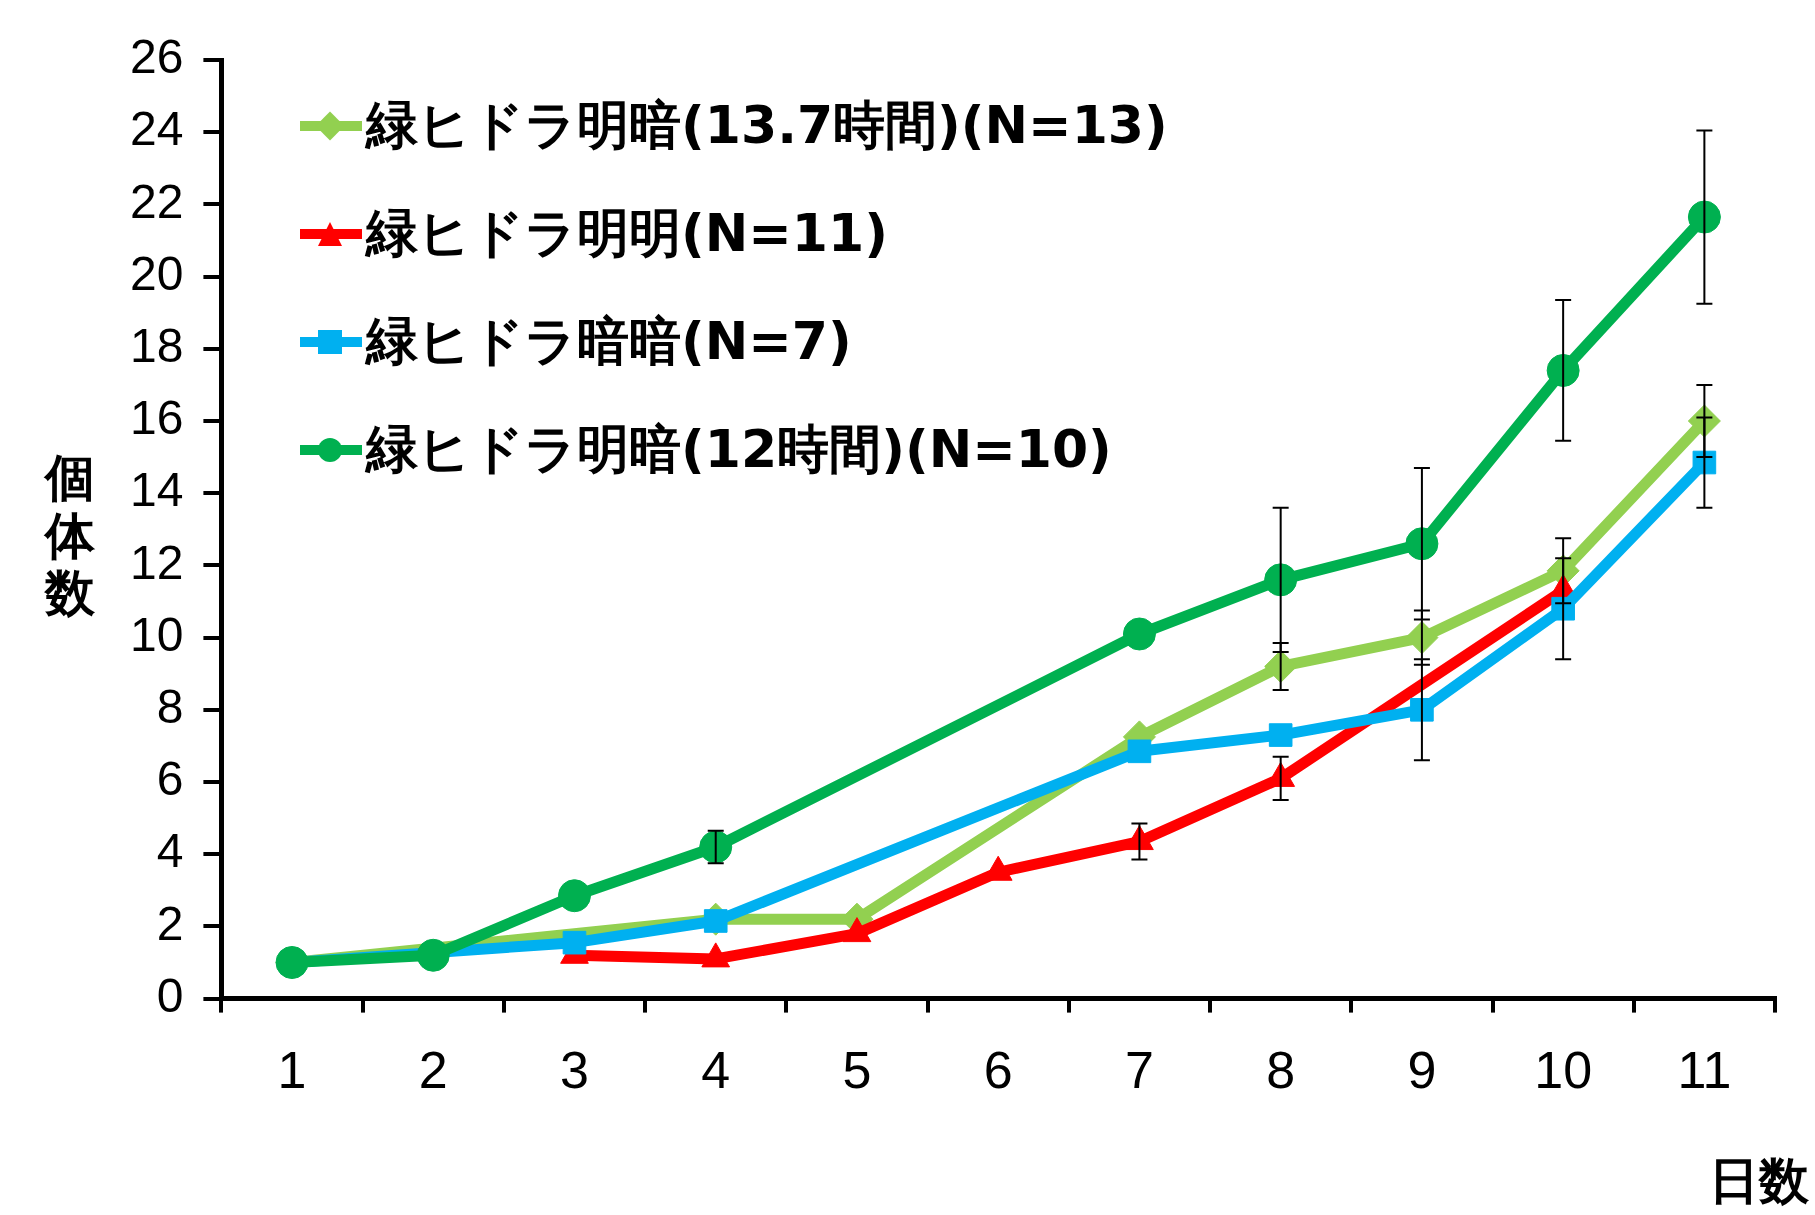  What do you see at coordinates (170, 707) in the screenshot?
I see `y-tick-label: 8` at bounding box center [170, 707].